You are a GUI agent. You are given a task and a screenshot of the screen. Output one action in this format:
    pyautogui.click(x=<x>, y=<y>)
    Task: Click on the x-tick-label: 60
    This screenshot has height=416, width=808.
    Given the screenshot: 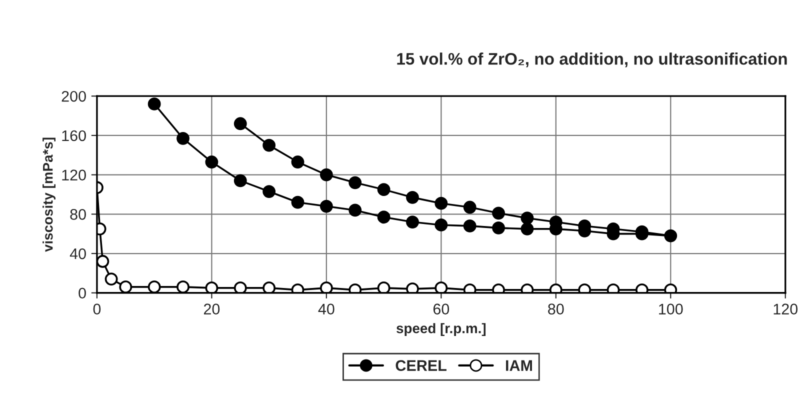 What is the action you would take?
    pyautogui.click(x=441, y=309)
    